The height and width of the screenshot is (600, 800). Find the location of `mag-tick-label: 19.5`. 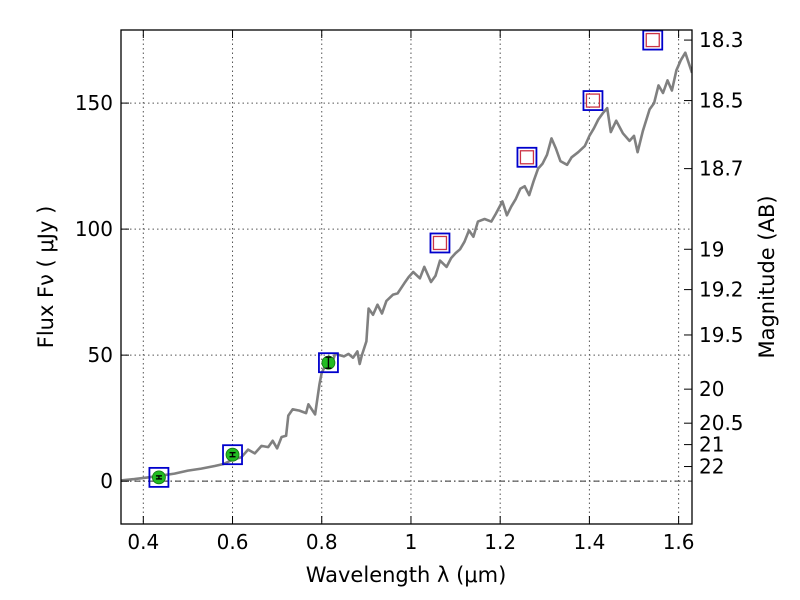

mag-tick-label: 19.5 is located at coordinates (721, 335).